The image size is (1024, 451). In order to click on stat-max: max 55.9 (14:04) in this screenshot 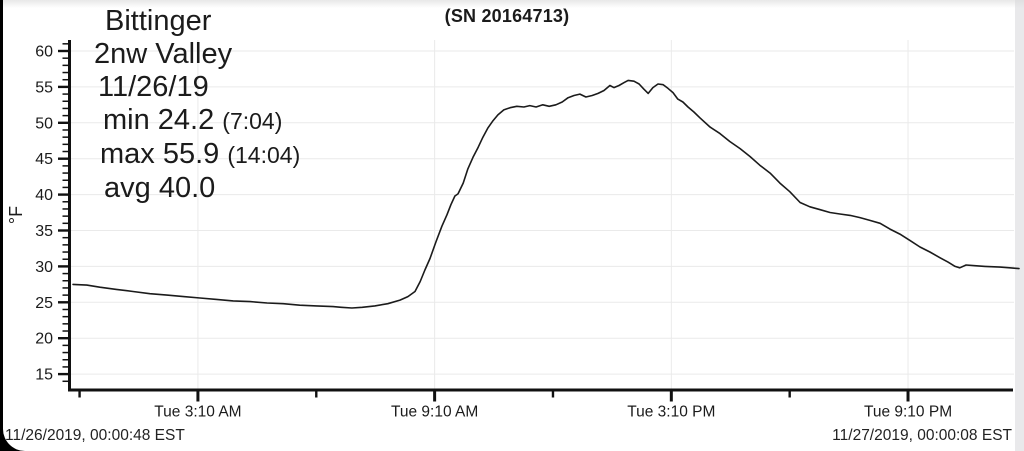, I will do `click(200, 155)`.